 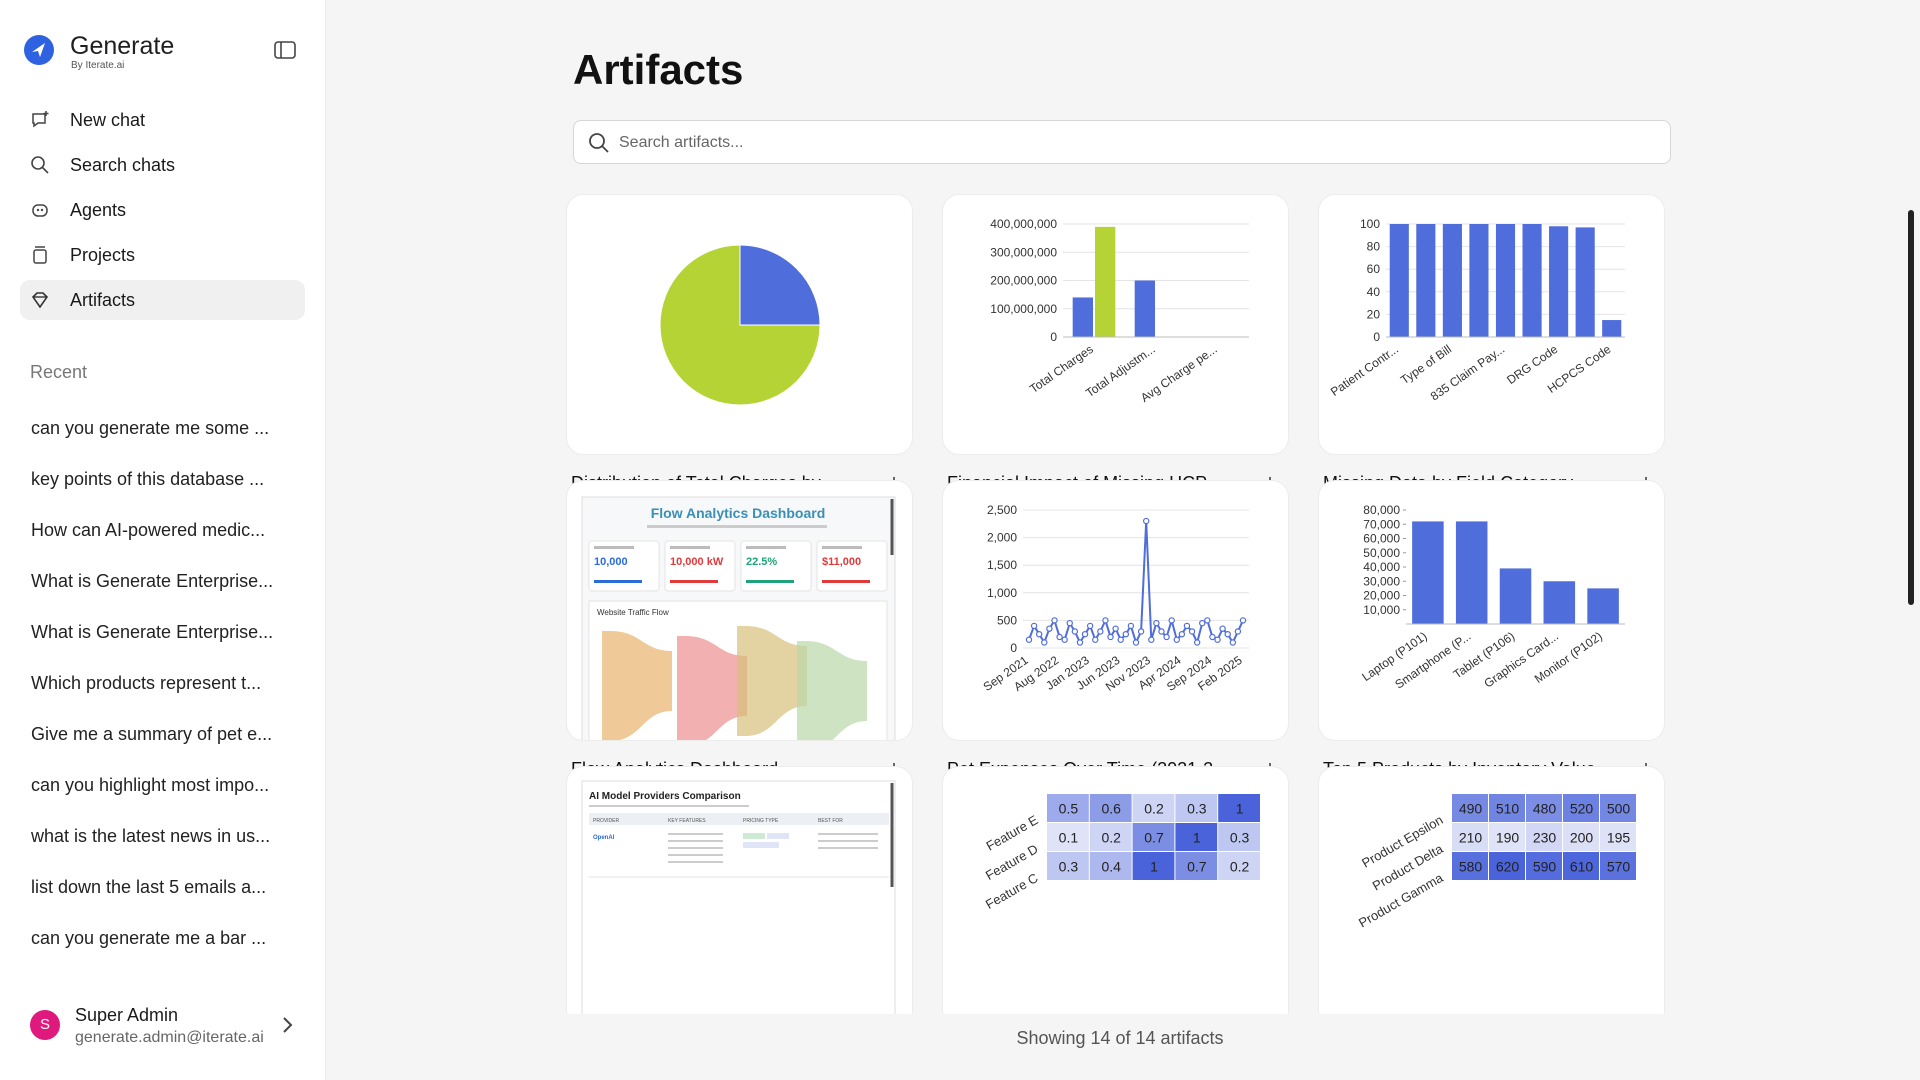 I want to click on nav-item: New chat, so click(x=162, y=120).